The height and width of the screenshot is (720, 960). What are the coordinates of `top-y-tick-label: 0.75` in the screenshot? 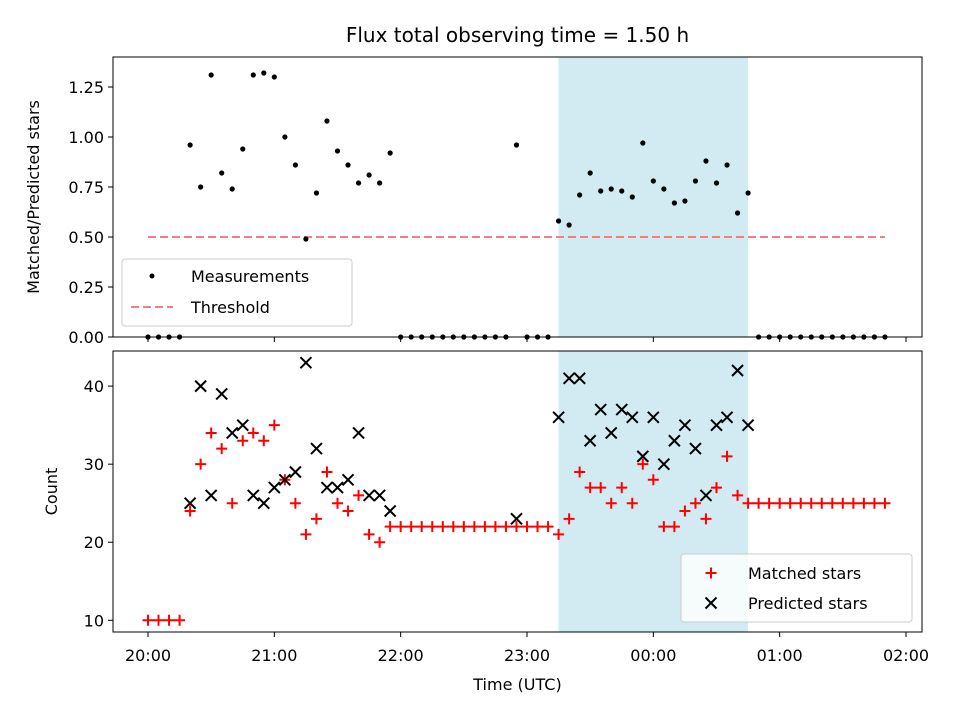 It's located at (86, 187).